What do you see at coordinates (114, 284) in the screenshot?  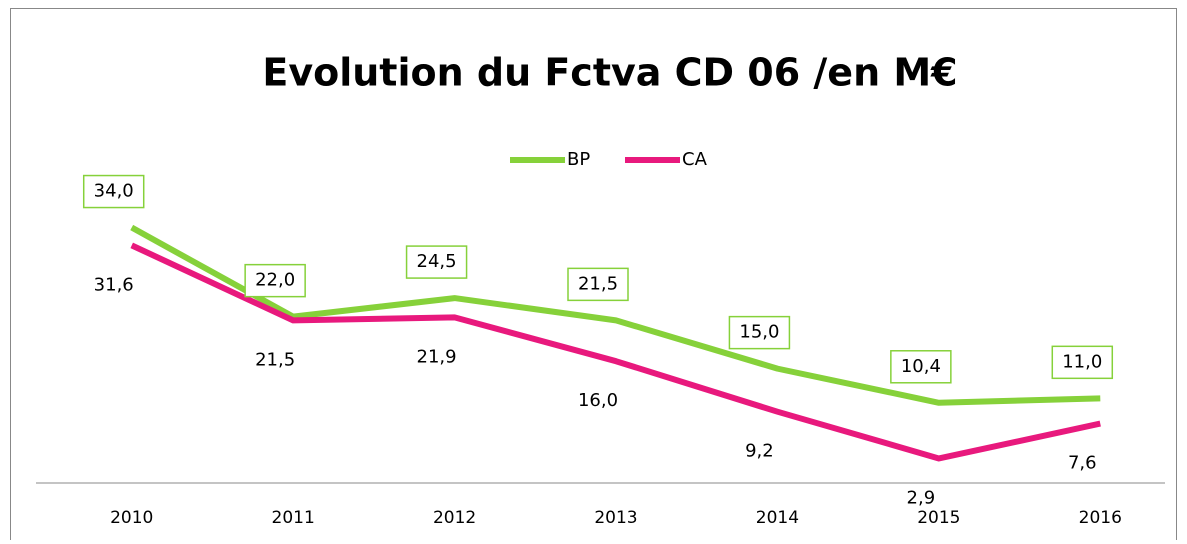 I see `data-label: 31,6` at bounding box center [114, 284].